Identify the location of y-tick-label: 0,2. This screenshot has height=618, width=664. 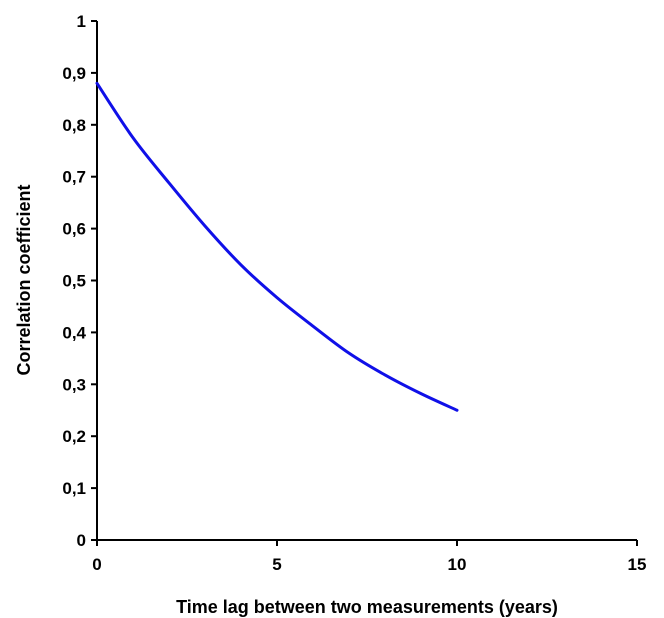
(74, 436).